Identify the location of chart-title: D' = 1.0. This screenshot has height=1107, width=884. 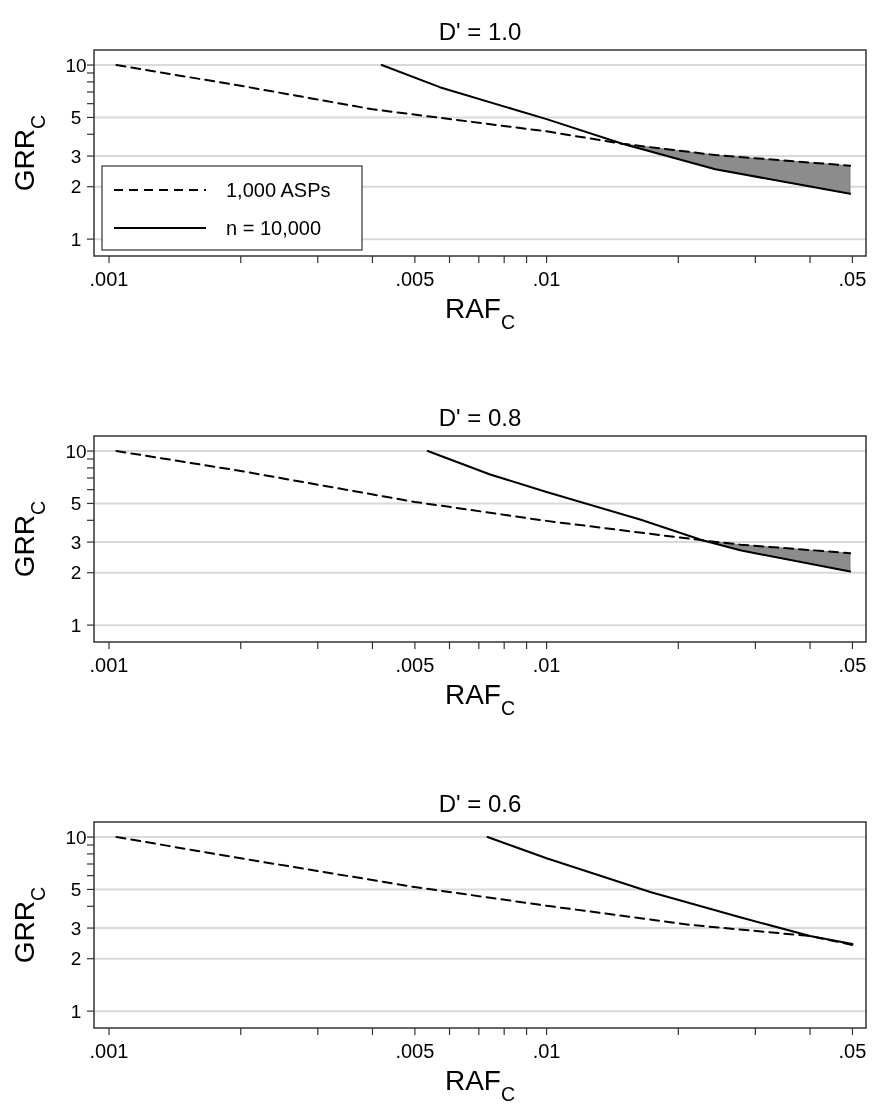
(480, 31).